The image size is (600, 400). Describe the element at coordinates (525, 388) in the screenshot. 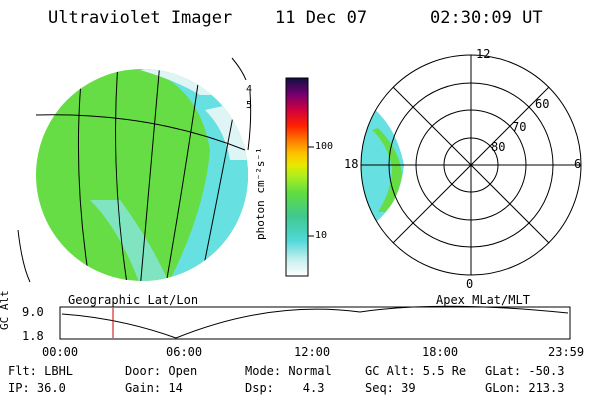

I see `glon-info: GLon: 213.3` at that location.